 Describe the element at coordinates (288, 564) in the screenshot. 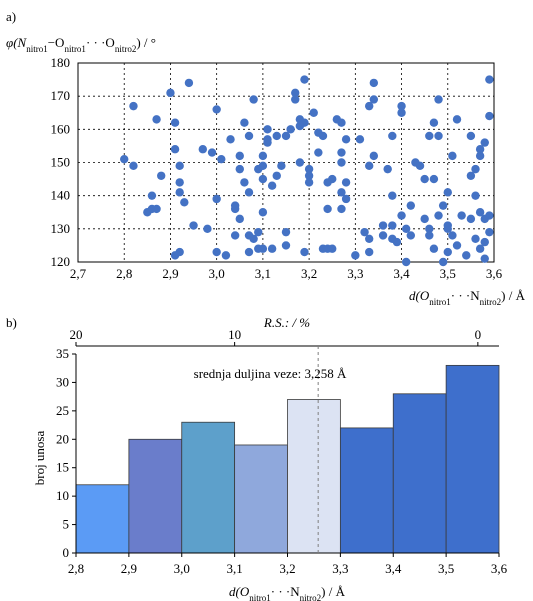

I see `histogram-x-ticks: 2,8 2,9 3,0 3,1 3,2 3,3 3,4 3,5 3,6` at that location.